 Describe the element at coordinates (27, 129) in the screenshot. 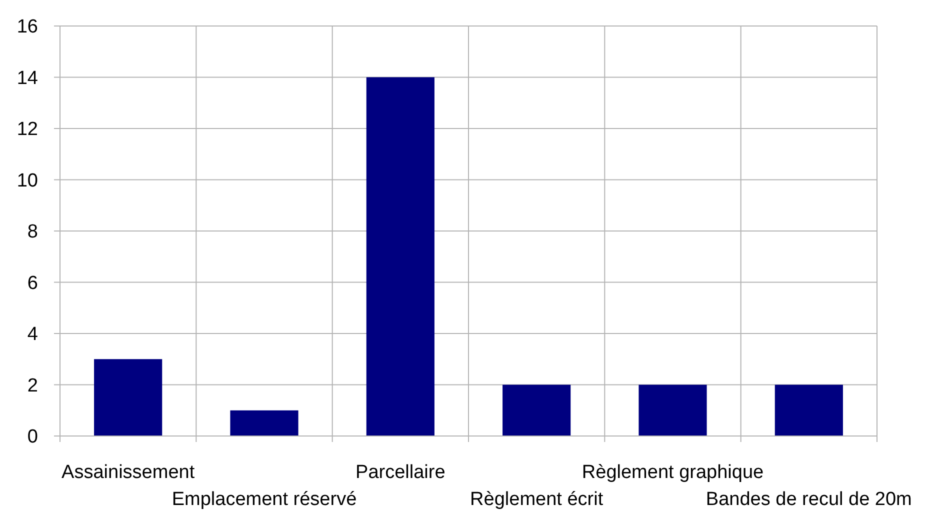

I see `y-tick-label: 12` at that location.